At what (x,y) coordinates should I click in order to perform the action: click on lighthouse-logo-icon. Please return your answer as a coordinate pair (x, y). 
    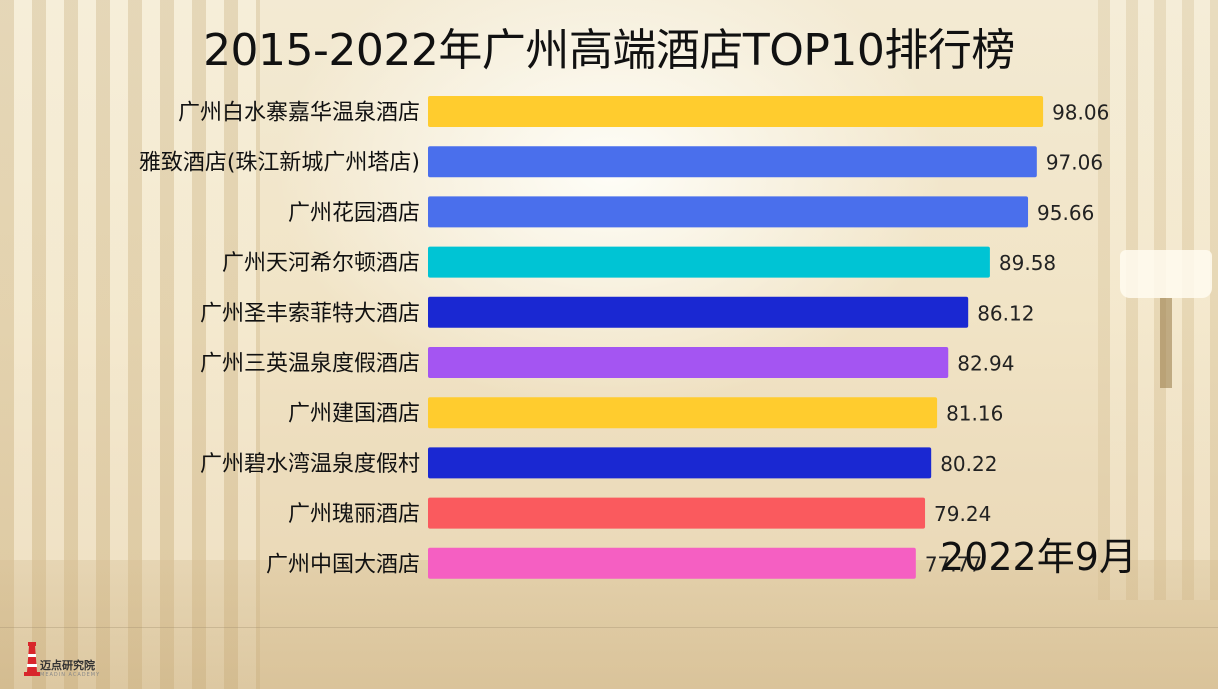
    Looking at the image, I should click on (32, 659).